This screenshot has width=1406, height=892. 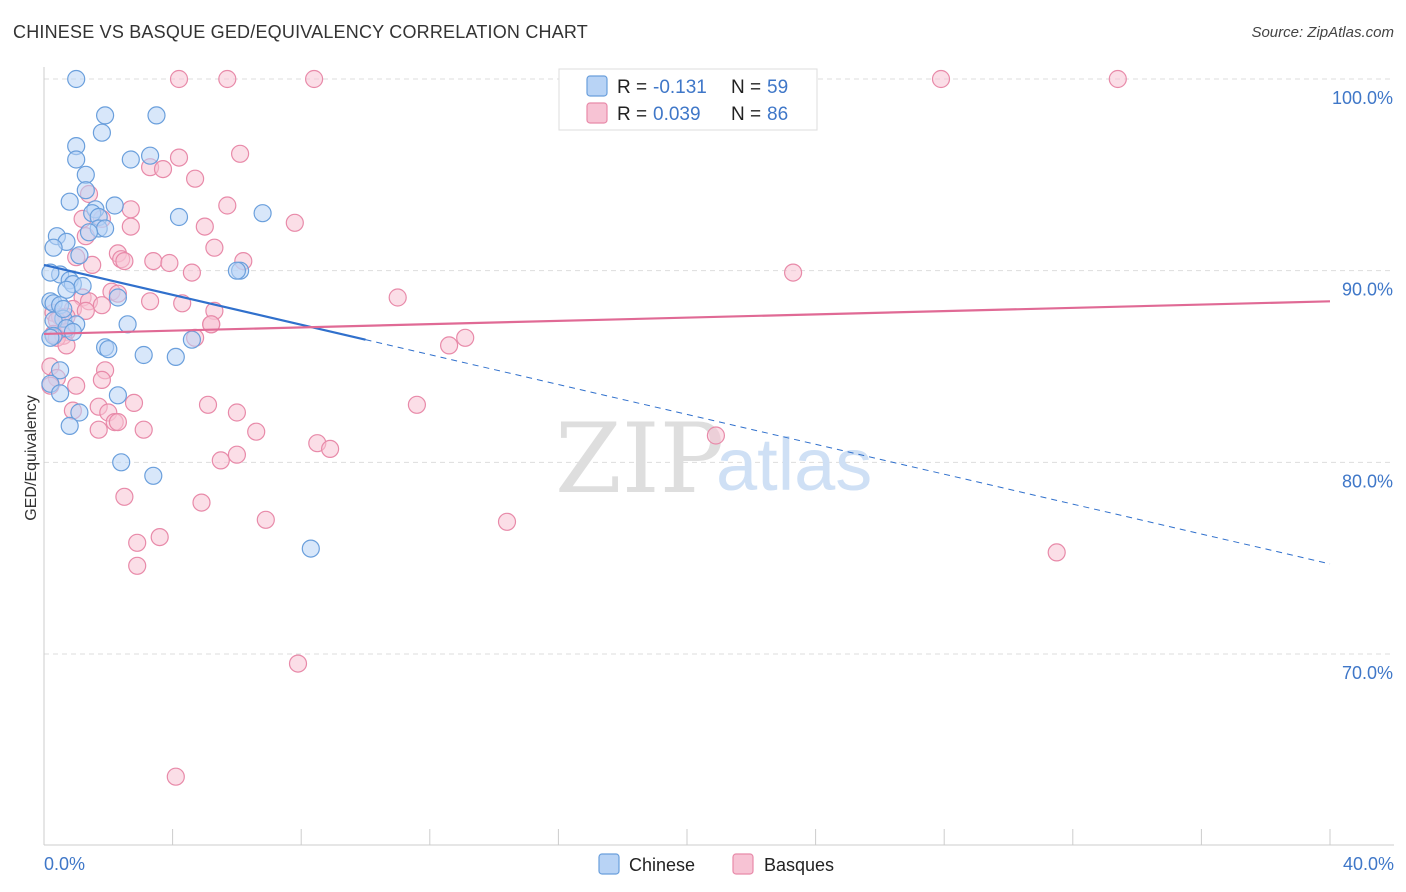 What do you see at coordinates (1367, 290) in the screenshot?
I see `y-tick-label-90: 90.0%` at bounding box center [1367, 290].